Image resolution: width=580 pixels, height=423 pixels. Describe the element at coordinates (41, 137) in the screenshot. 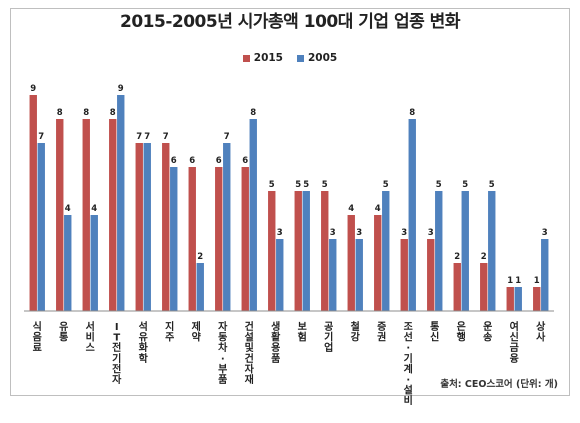

I see `data-label-2005-0: 7` at that location.